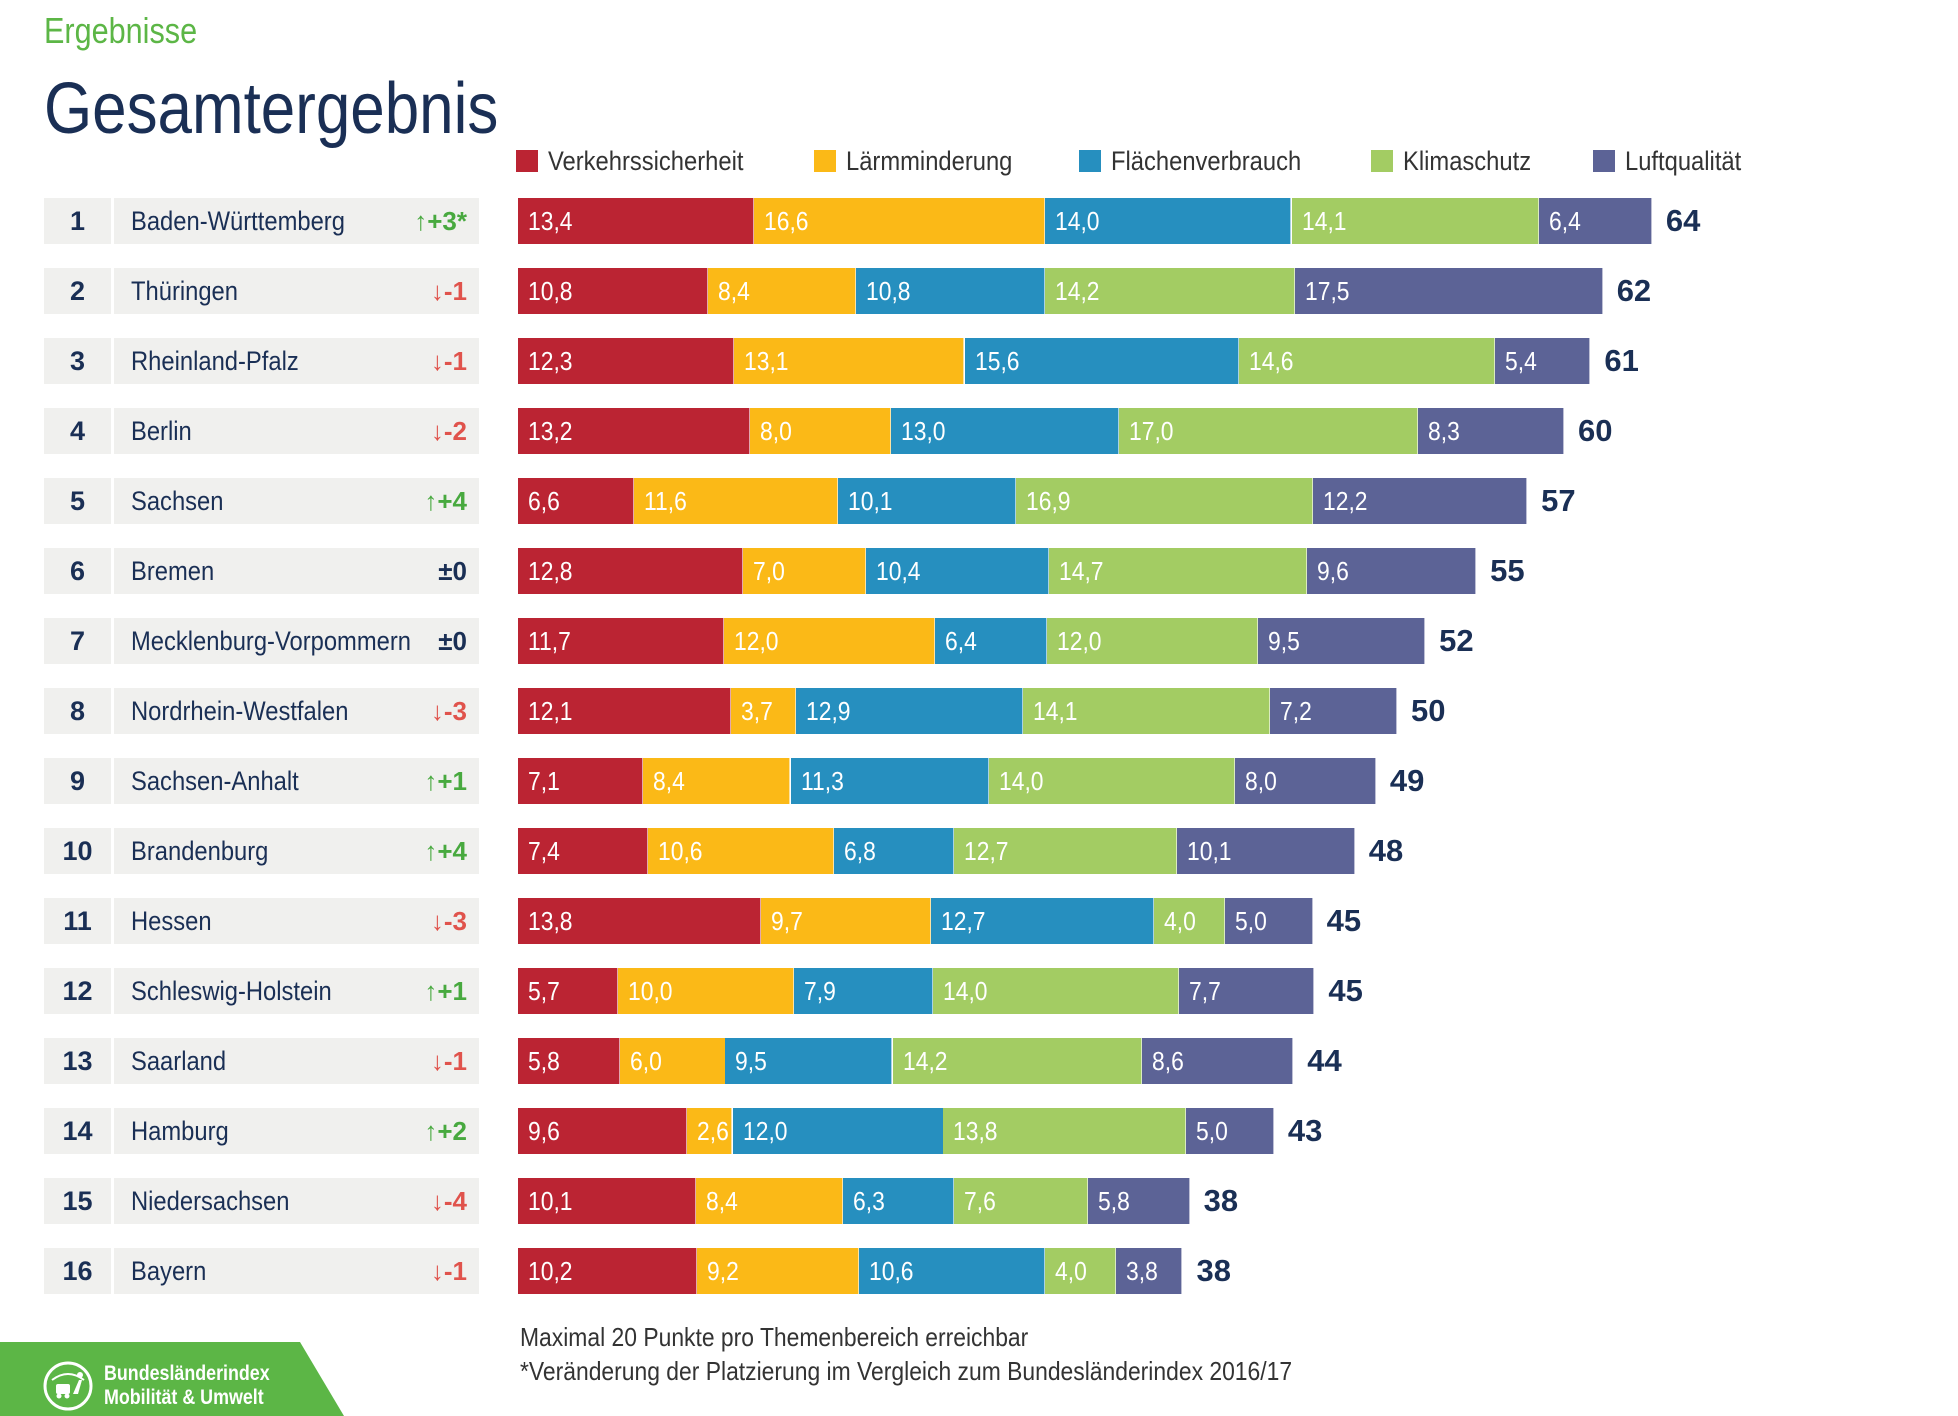  What do you see at coordinates (607, 1201) in the screenshot?
I see `bar-segment-verkehrssicherheit: 10,1` at bounding box center [607, 1201].